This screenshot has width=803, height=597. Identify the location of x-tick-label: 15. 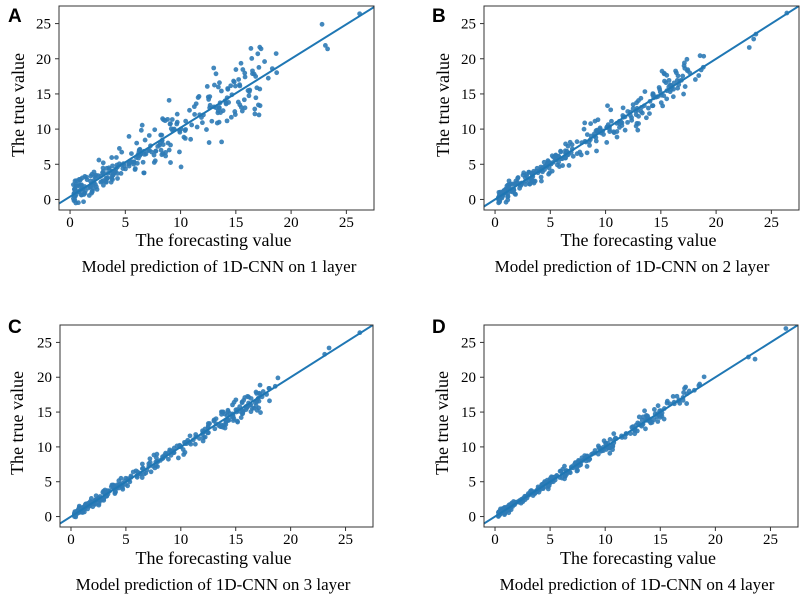
(235, 540).